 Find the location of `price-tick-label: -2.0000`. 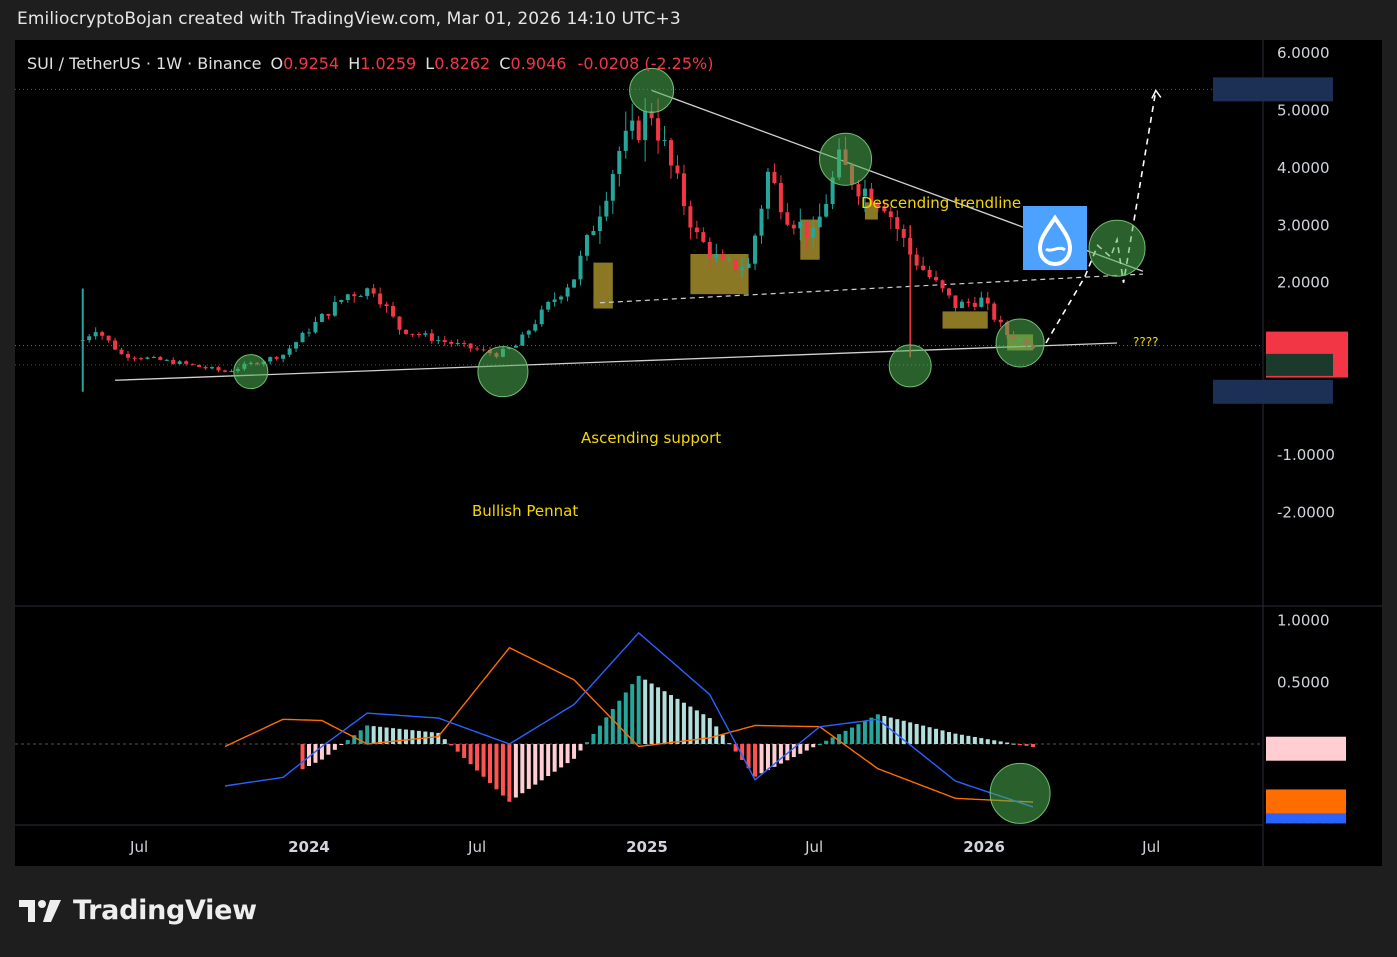

price-tick-label: -2.0000 is located at coordinates (1306, 512).